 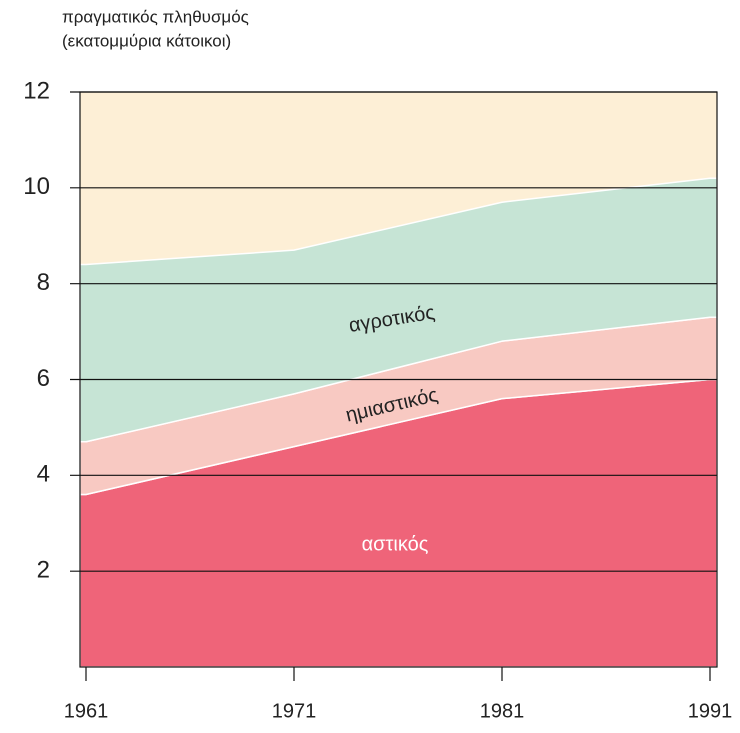 I want to click on y-tick-label: 8, so click(x=43, y=282).